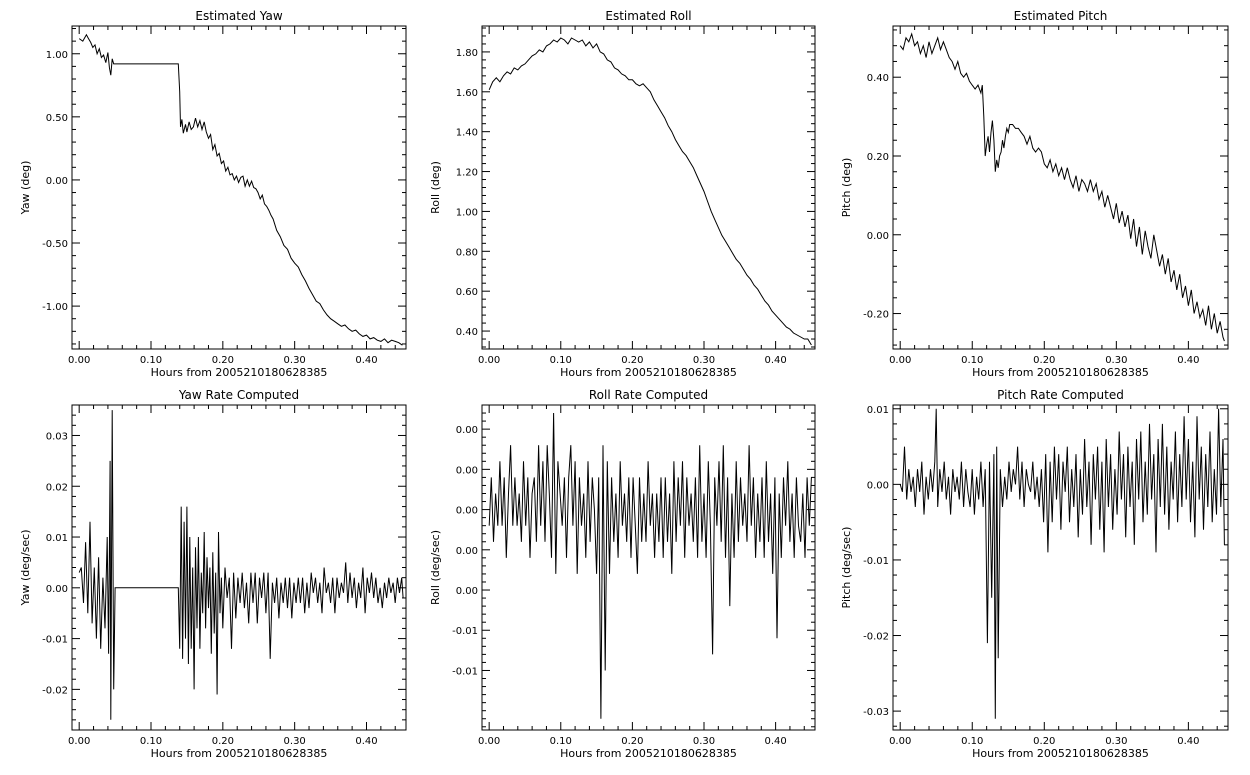  What do you see at coordinates (1061, 16) in the screenshot?
I see `chart-title: Estimated Pitch` at bounding box center [1061, 16].